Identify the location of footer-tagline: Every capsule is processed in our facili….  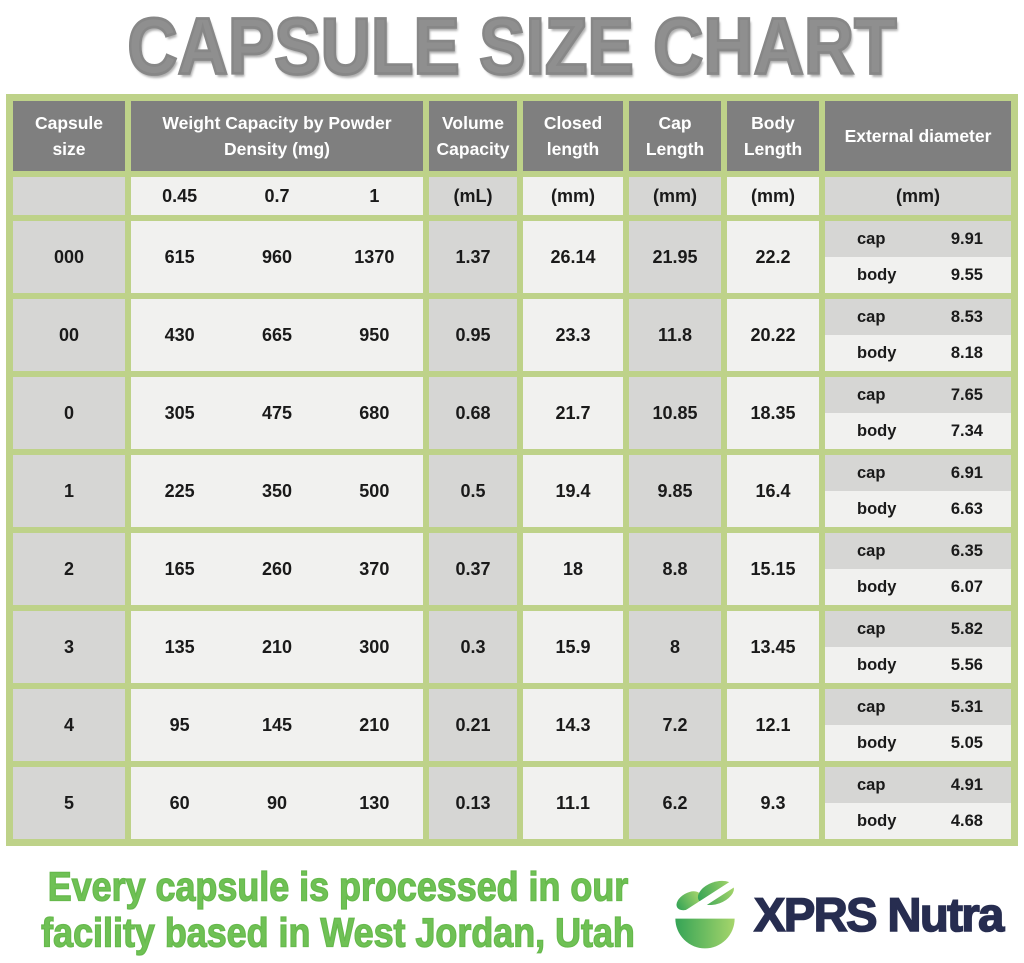
(338, 909).